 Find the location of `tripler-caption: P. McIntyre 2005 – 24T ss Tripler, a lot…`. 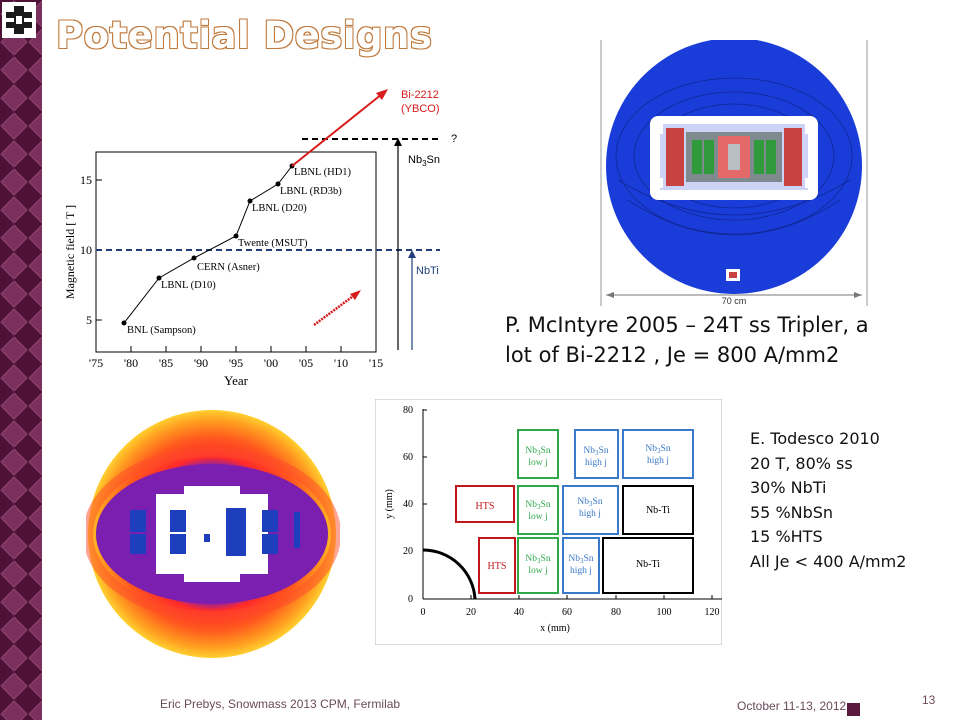

tripler-caption: P. McIntyre 2005 – 24T ss Tripler, a lot… is located at coordinates (720, 340).